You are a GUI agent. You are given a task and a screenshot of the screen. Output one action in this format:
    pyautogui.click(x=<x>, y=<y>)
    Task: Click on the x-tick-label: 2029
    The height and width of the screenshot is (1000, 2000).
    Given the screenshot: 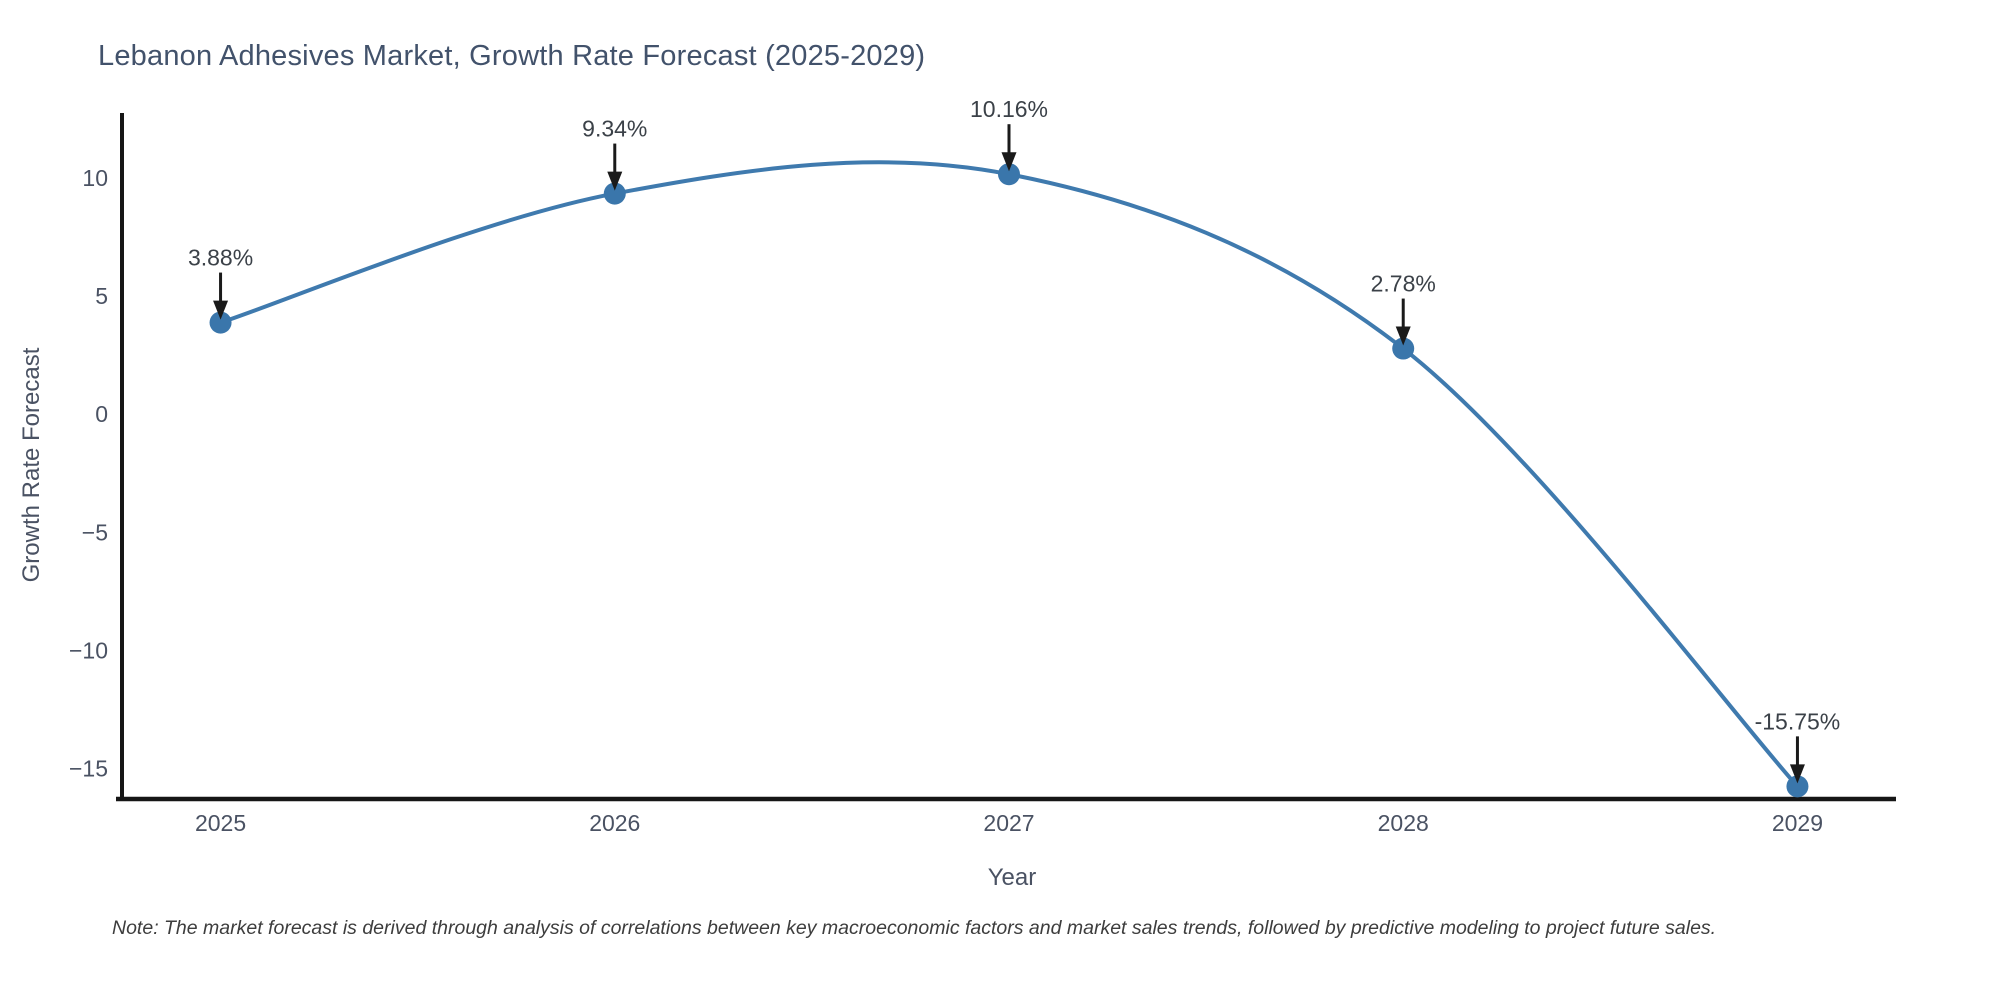 What is the action you would take?
    pyautogui.click(x=1797, y=823)
    